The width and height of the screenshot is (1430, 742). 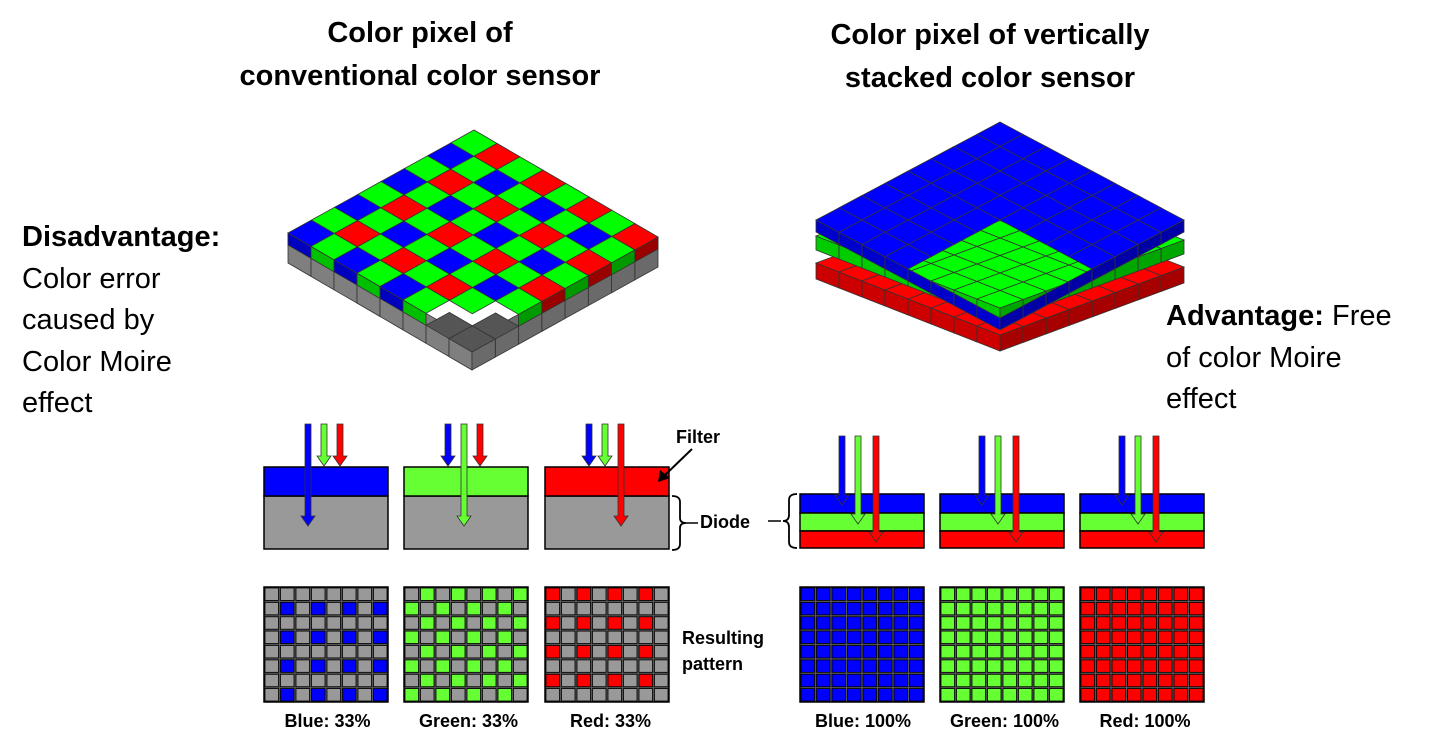 What do you see at coordinates (121, 237) in the screenshot?
I see `disadvantage-label: Disadvantage:` at bounding box center [121, 237].